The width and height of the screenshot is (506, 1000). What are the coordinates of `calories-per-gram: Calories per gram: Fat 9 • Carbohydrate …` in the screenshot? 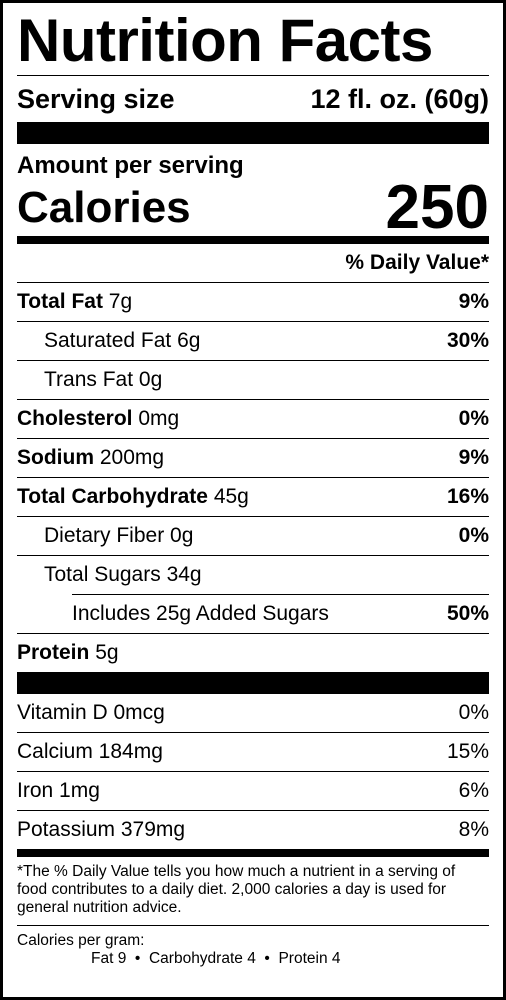 It's located at (253, 947).